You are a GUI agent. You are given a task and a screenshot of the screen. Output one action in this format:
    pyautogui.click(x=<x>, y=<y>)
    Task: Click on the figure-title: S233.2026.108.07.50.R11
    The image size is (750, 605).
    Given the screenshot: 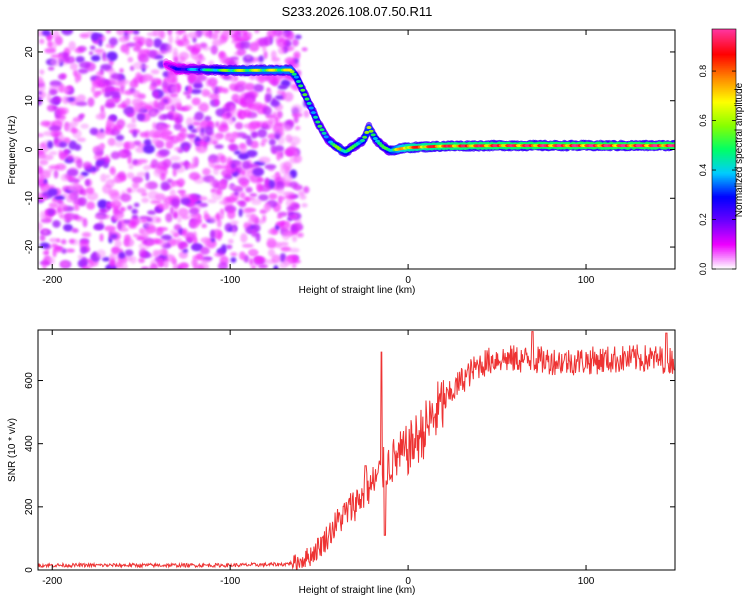 What is the action you would take?
    pyautogui.click(x=357, y=11)
    